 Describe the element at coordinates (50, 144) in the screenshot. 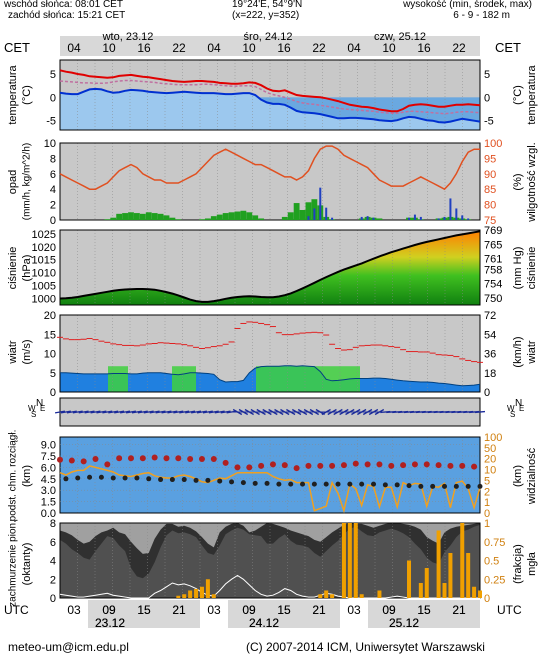

I see `precip-ytick: 10` at that location.